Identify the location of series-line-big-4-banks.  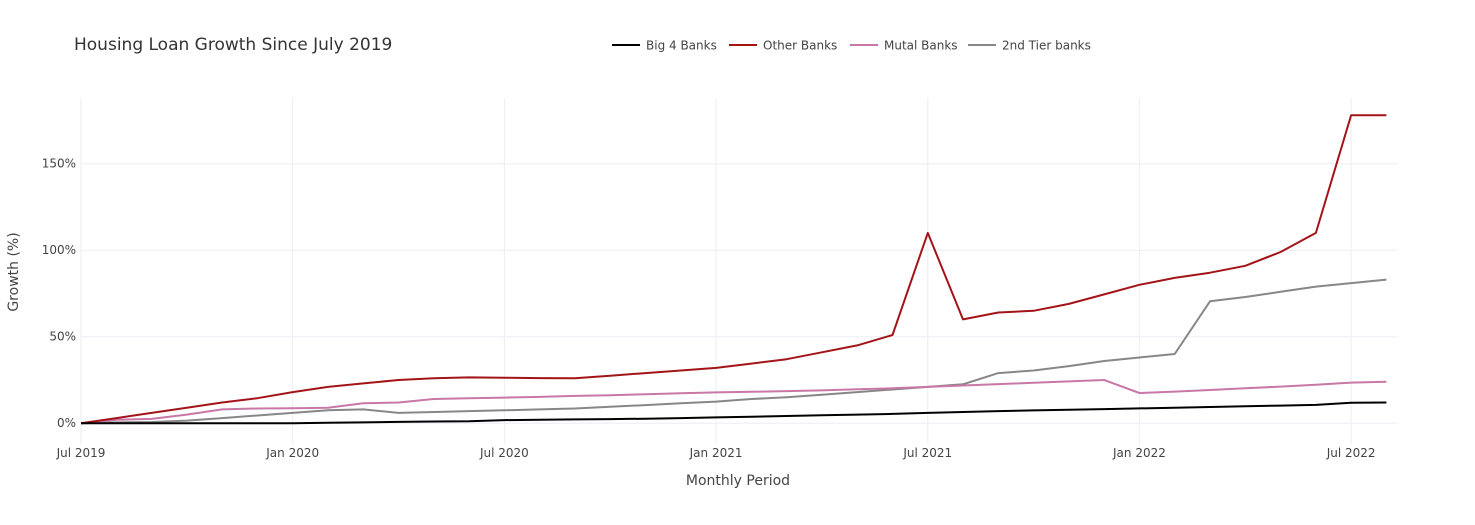
(734, 413).